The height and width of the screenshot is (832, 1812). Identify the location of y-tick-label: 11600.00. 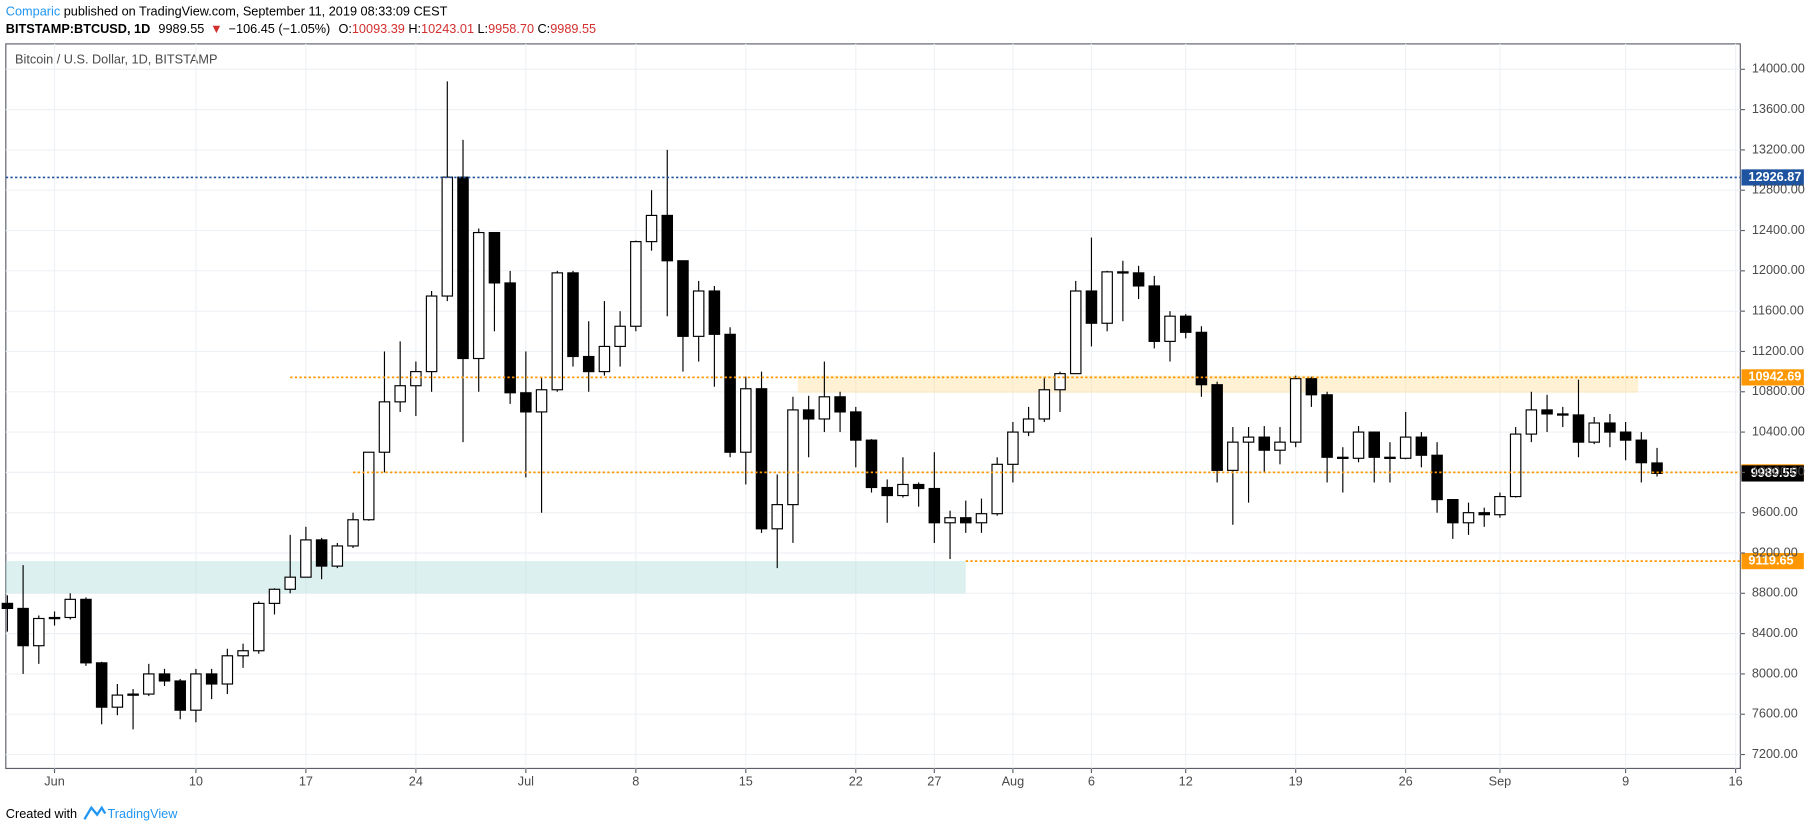
(1778, 310).